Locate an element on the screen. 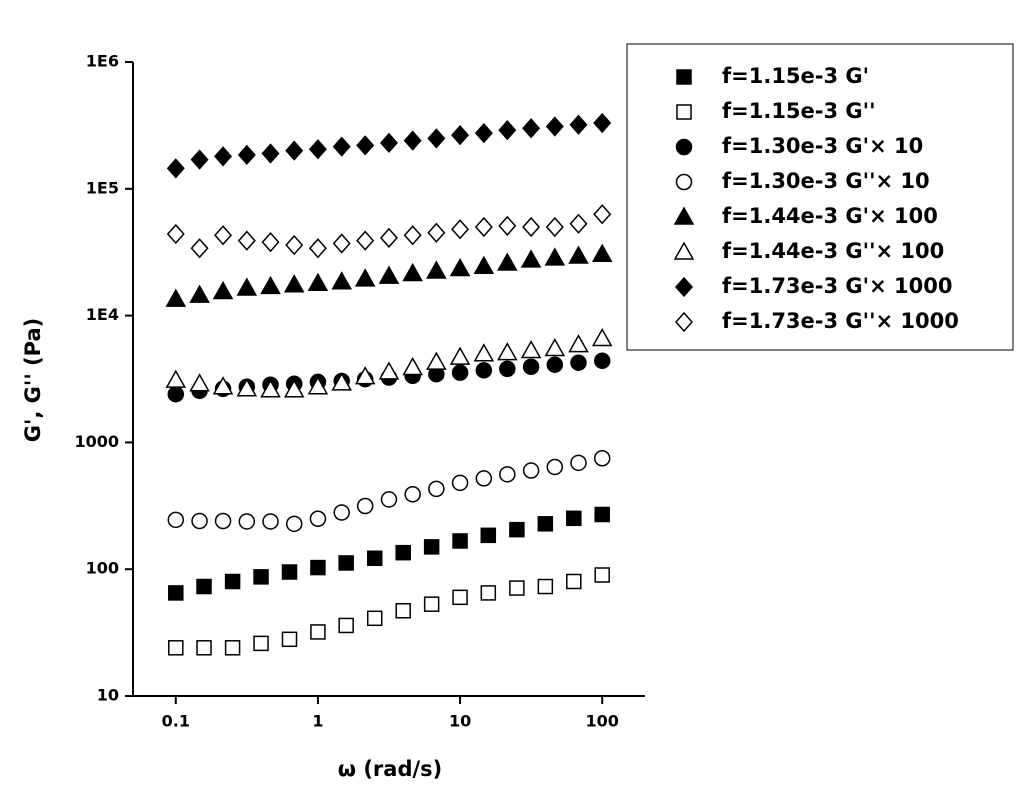  legend-label: f=1.44e-3 G''× 100 is located at coordinates (833, 251).